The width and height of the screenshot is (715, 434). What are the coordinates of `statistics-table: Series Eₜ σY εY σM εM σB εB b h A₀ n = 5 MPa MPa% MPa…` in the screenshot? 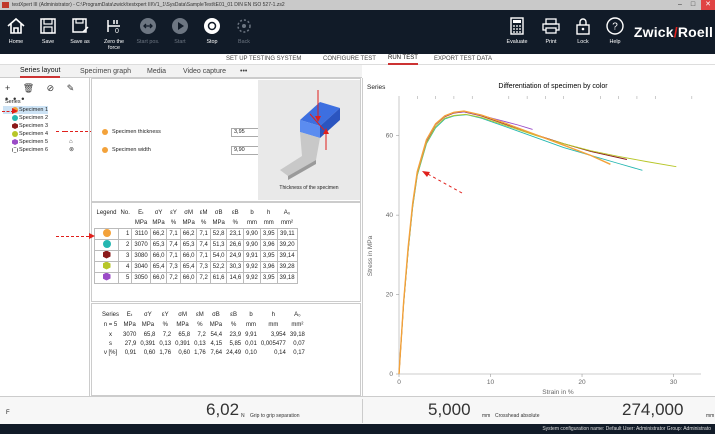 It's located at (203, 333).